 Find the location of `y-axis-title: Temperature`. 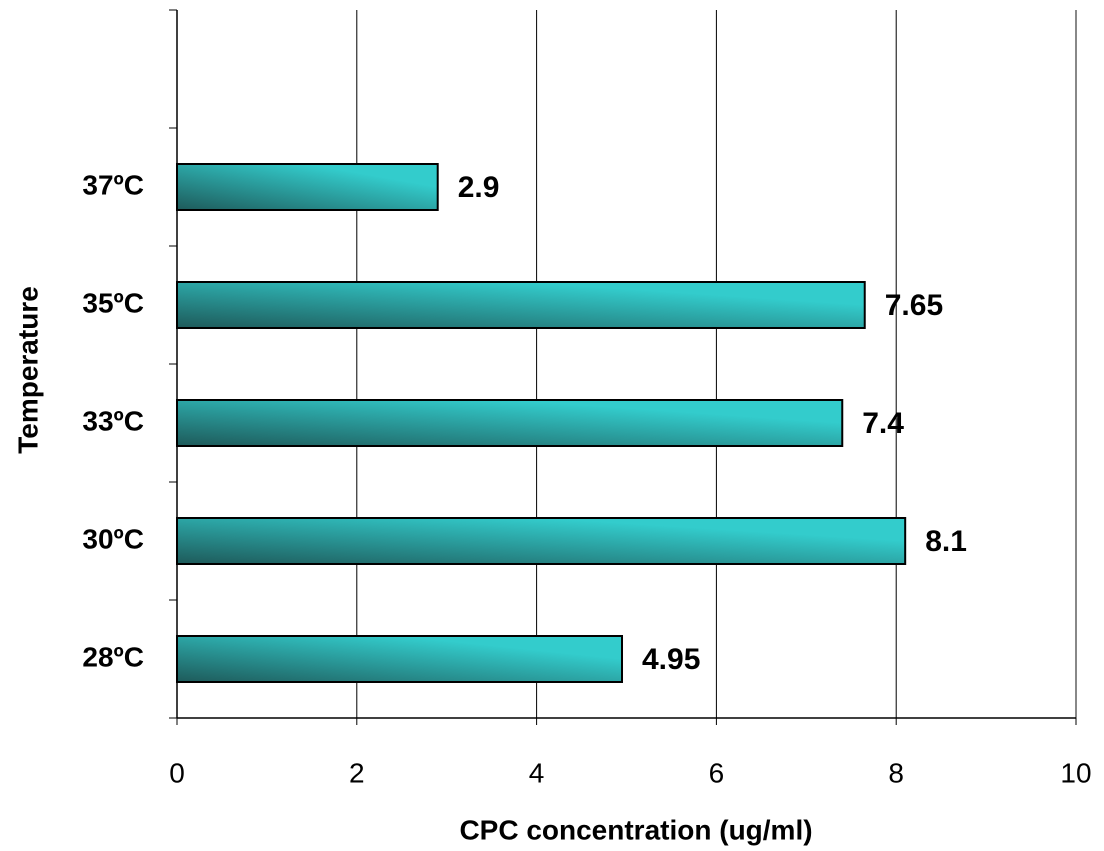

y-axis-title: Temperature is located at coordinates (27, 370).